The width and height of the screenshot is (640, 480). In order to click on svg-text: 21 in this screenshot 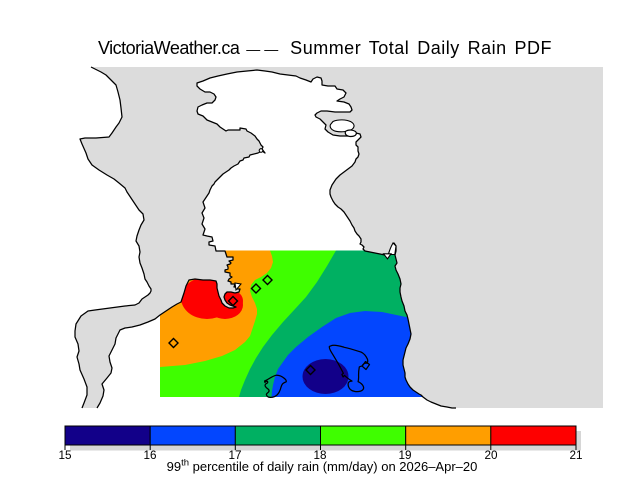, I will do `click(575, 455)`.